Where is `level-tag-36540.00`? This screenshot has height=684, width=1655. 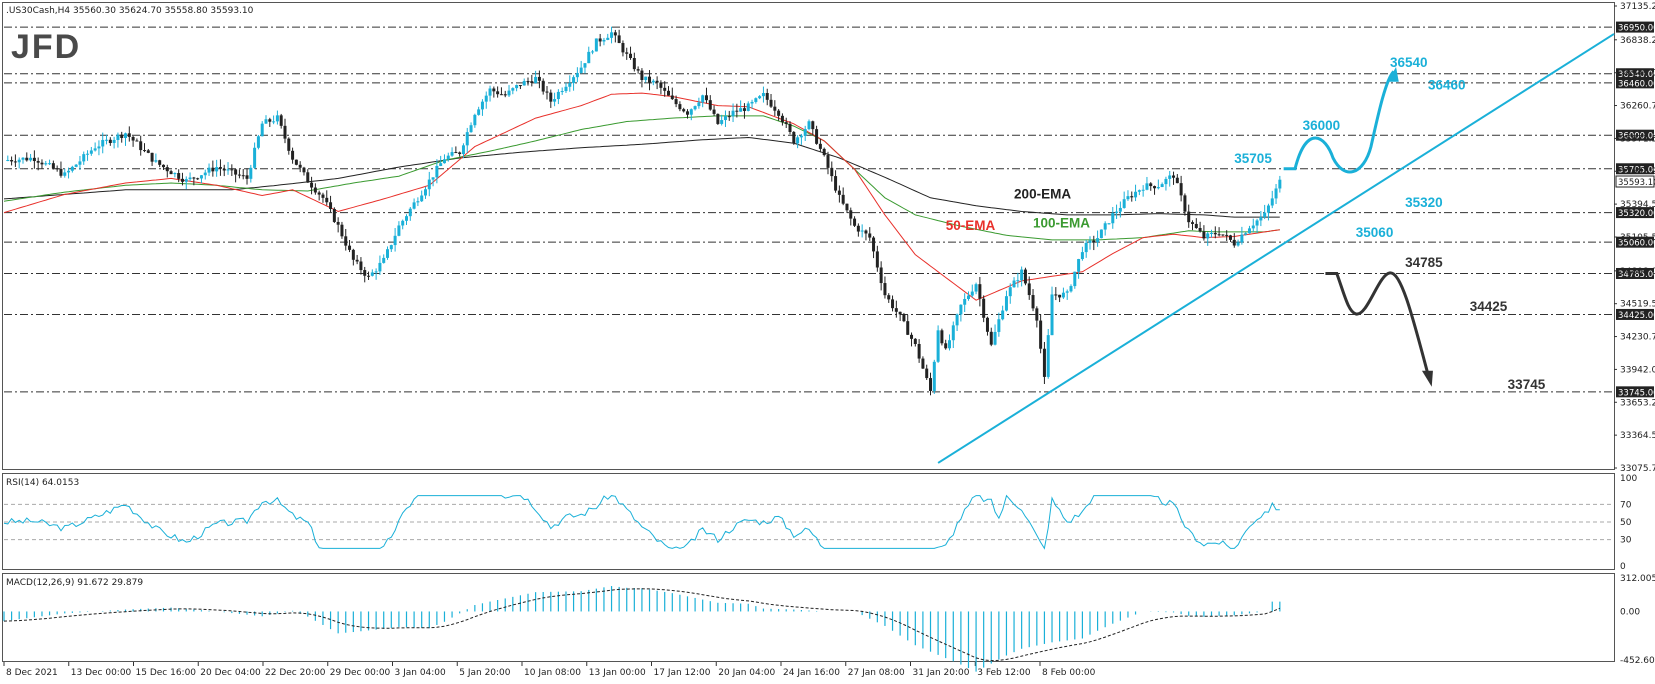 level-tag-36540.00 is located at coordinates (1635, 74).